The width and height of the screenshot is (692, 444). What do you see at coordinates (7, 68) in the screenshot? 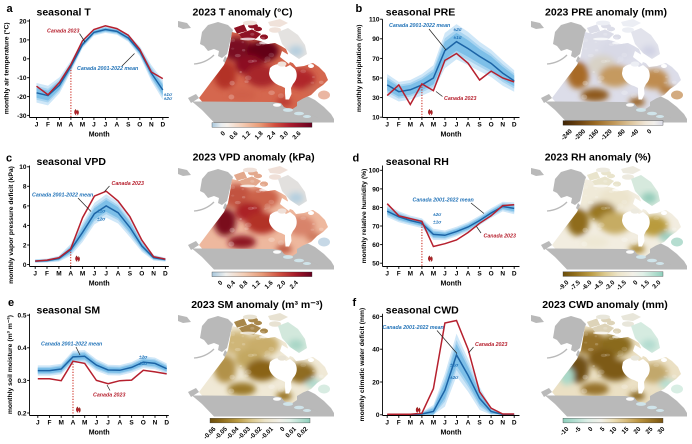
I see `svg-text: monthly air temperature (°C)` at bounding box center [7, 68].